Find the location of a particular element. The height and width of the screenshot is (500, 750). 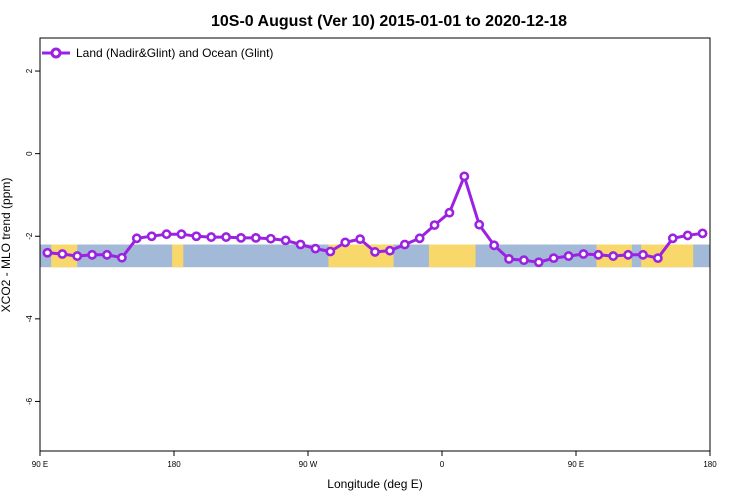

y-tick-label: 2 is located at coordinates (29, 70).